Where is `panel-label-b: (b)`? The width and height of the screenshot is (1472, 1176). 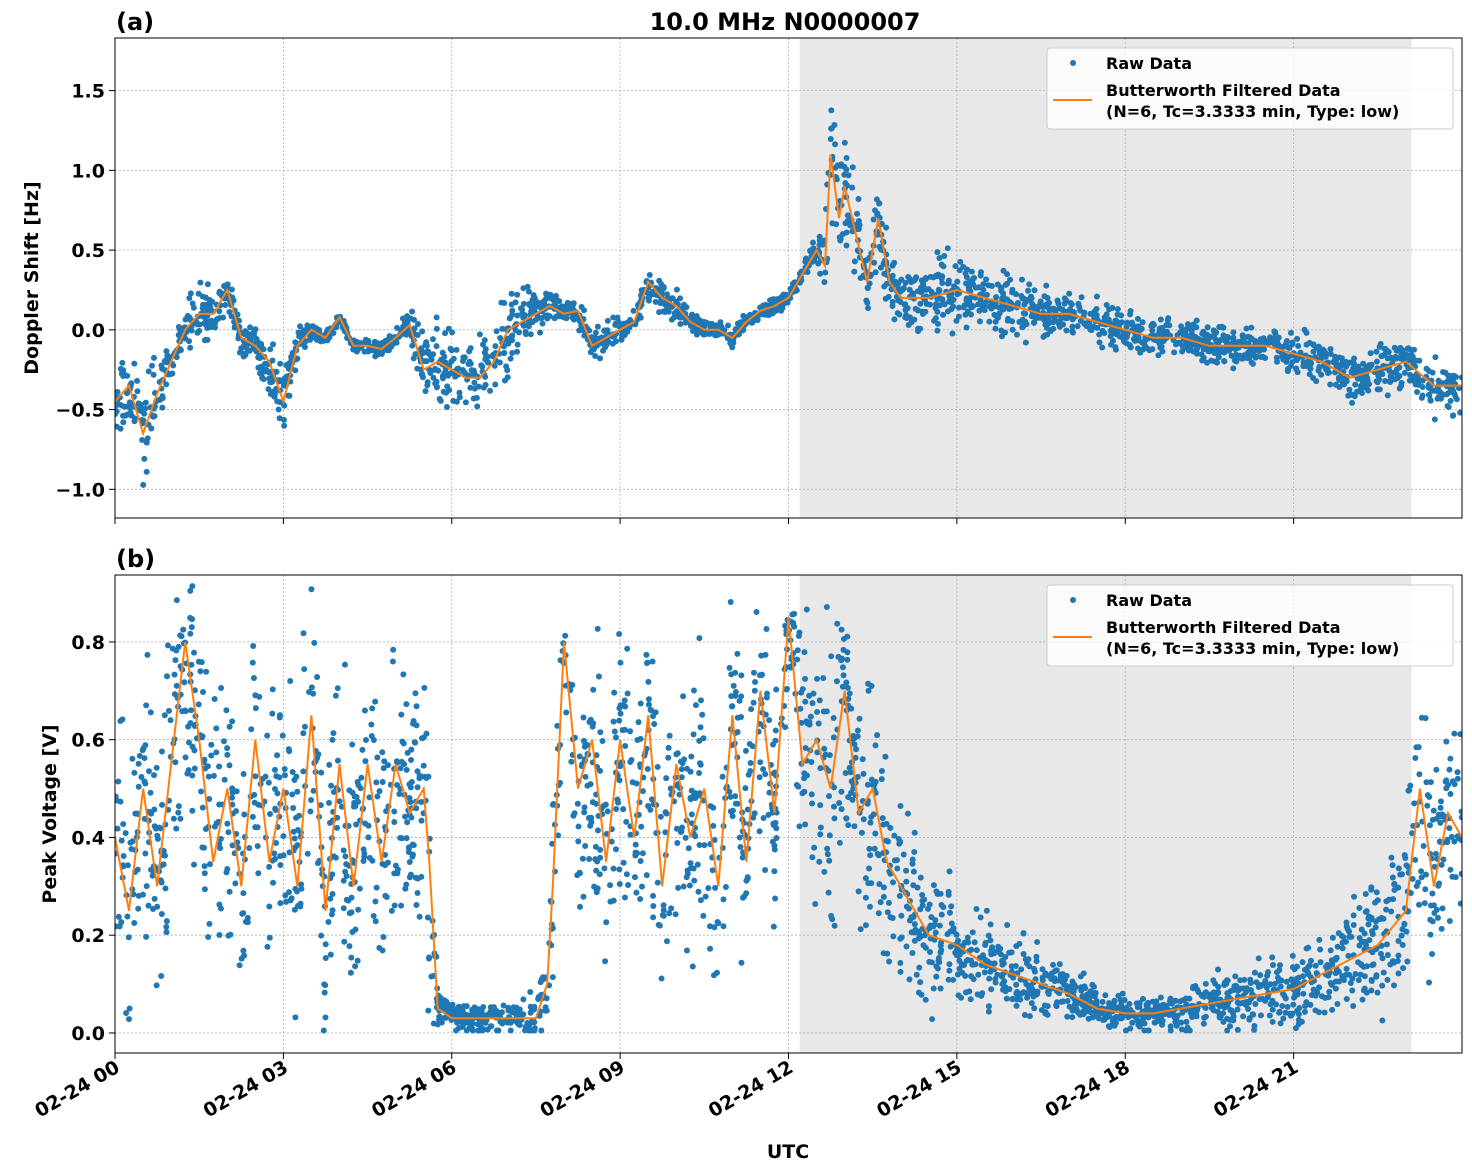
panel-label-b: (b) is located at coordinates (135, 559).